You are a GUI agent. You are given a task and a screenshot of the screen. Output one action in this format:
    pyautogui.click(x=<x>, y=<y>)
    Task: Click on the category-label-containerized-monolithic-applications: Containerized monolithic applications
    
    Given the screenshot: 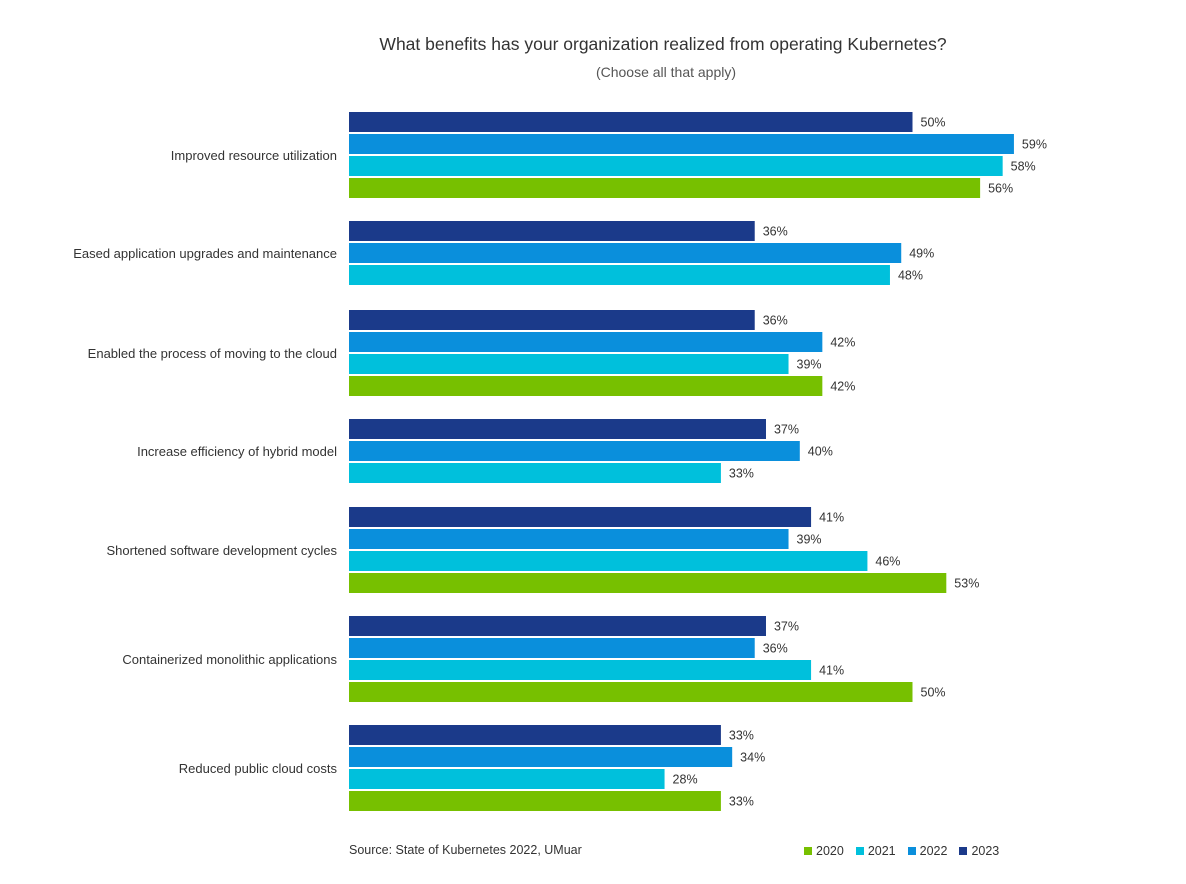 What is the action you would take?
    pyautogui.click(x=229, y=659)
    